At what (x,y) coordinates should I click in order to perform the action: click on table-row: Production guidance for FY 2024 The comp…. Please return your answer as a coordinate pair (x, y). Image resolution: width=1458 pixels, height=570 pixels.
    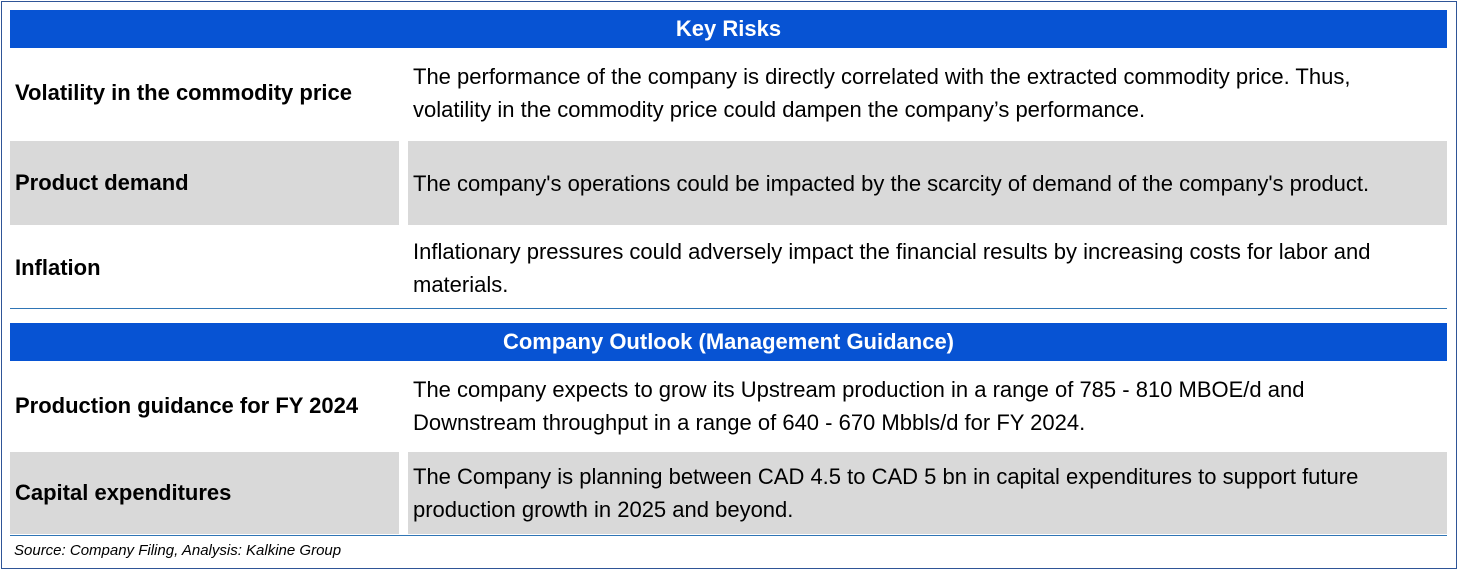
    Looking at the image, I should click on (728, 406).